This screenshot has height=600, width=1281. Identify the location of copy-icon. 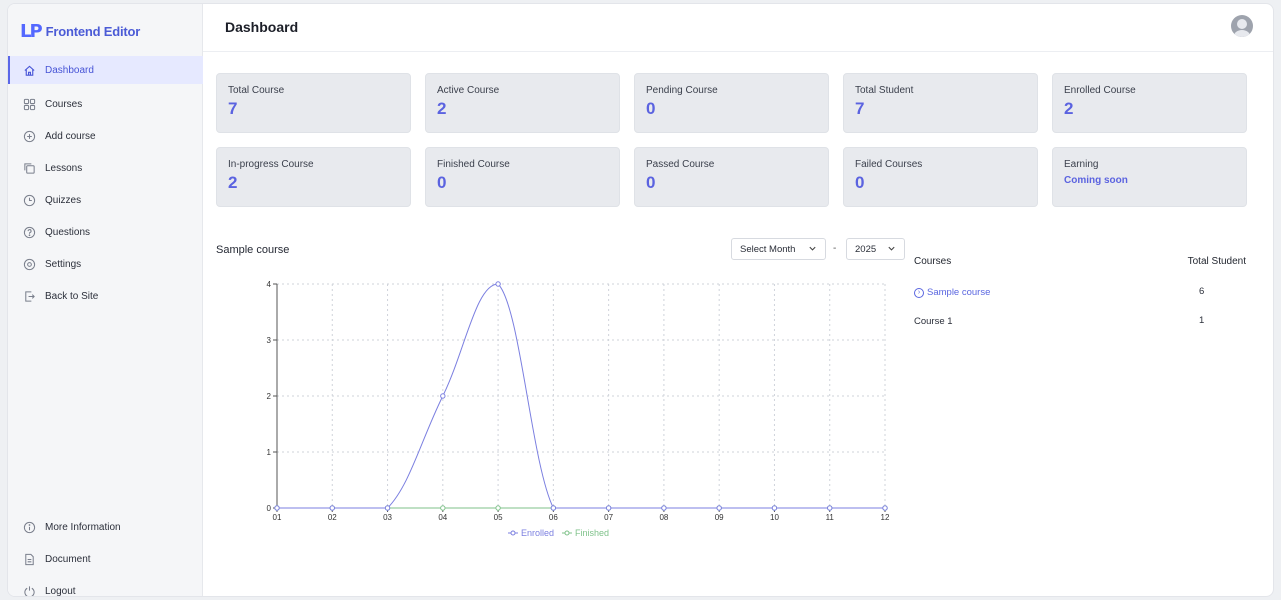
(29, 168).